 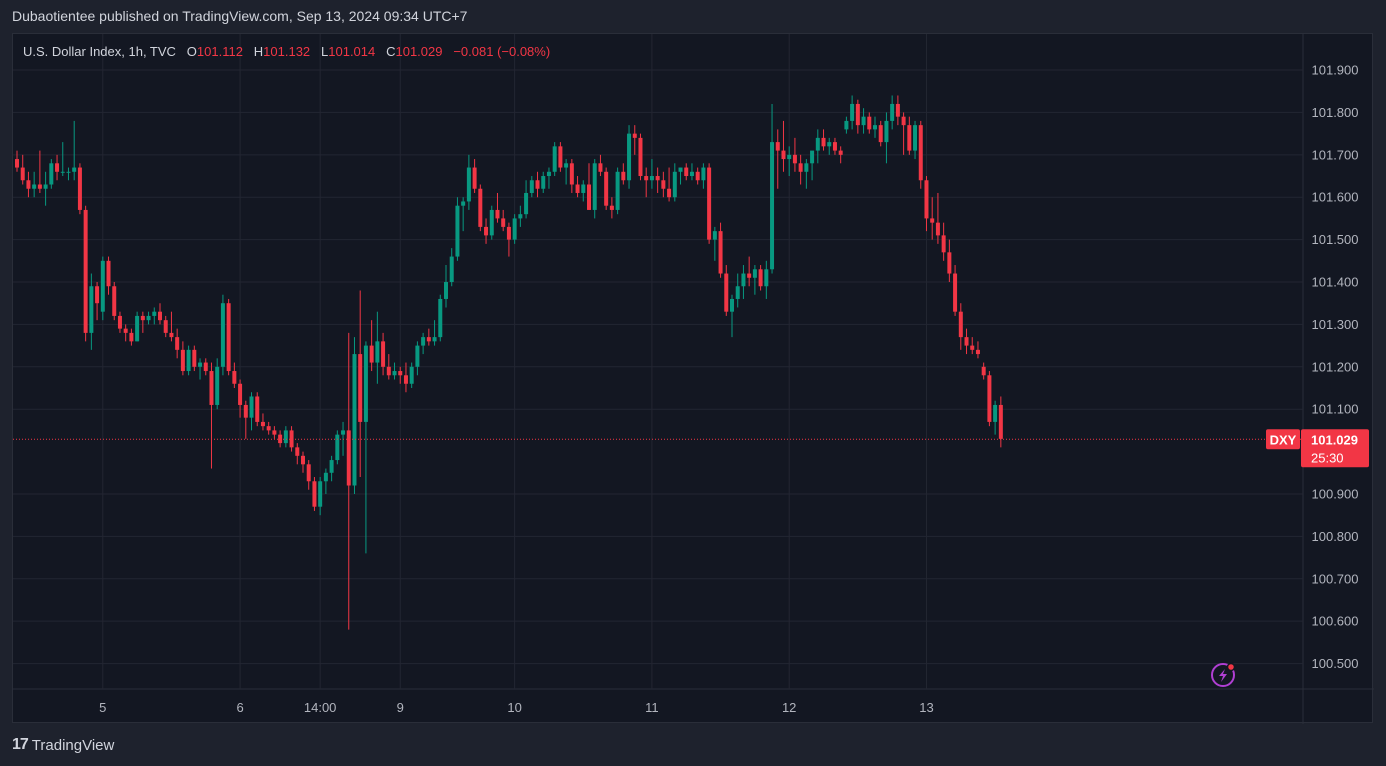 What do you see at coordinates (20, 744) in the screenshot?
I see `tradingview-logo-icon: 17` at bounding box center [20, 744].